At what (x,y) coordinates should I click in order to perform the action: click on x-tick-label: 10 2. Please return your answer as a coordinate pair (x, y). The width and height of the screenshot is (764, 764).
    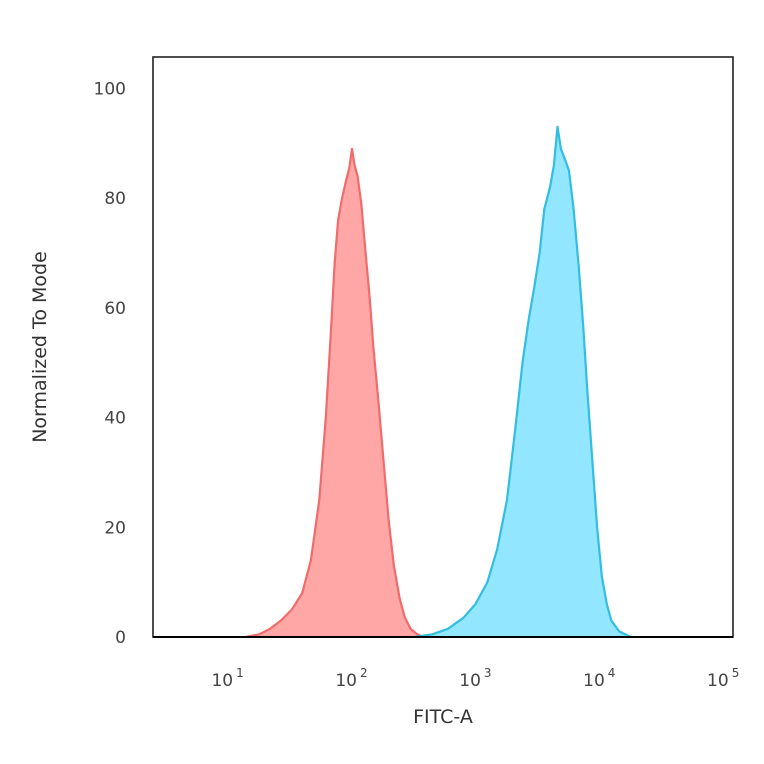
    Looking at the image, I should click on (351, 678).